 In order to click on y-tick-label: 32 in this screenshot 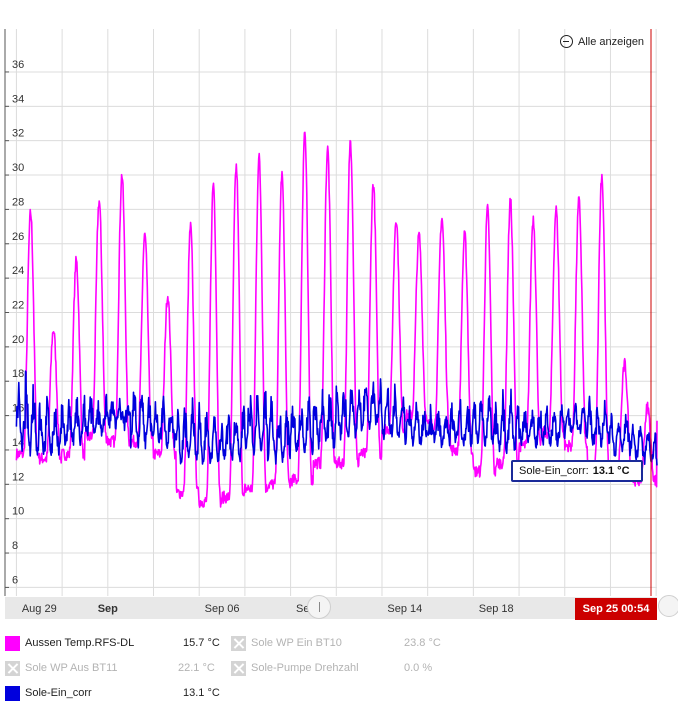, I will do `click(18, 134)`.